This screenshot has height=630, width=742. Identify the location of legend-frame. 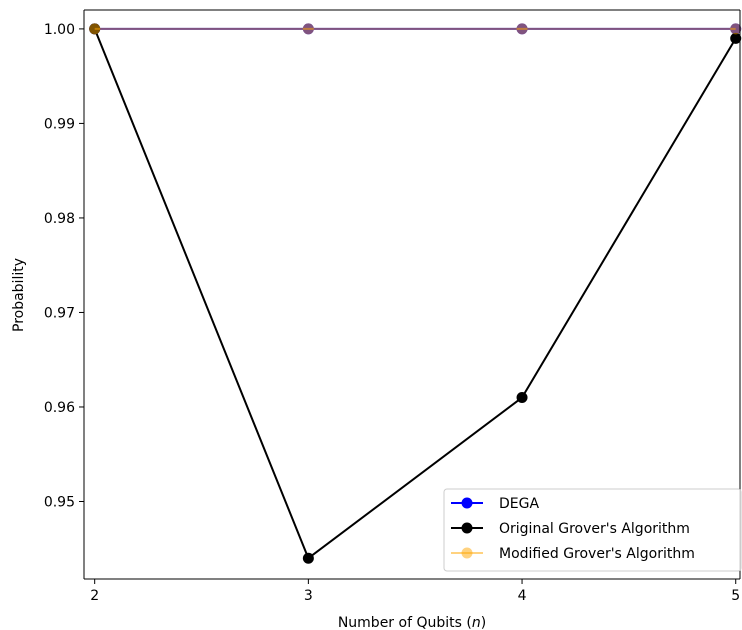
(592, 530).